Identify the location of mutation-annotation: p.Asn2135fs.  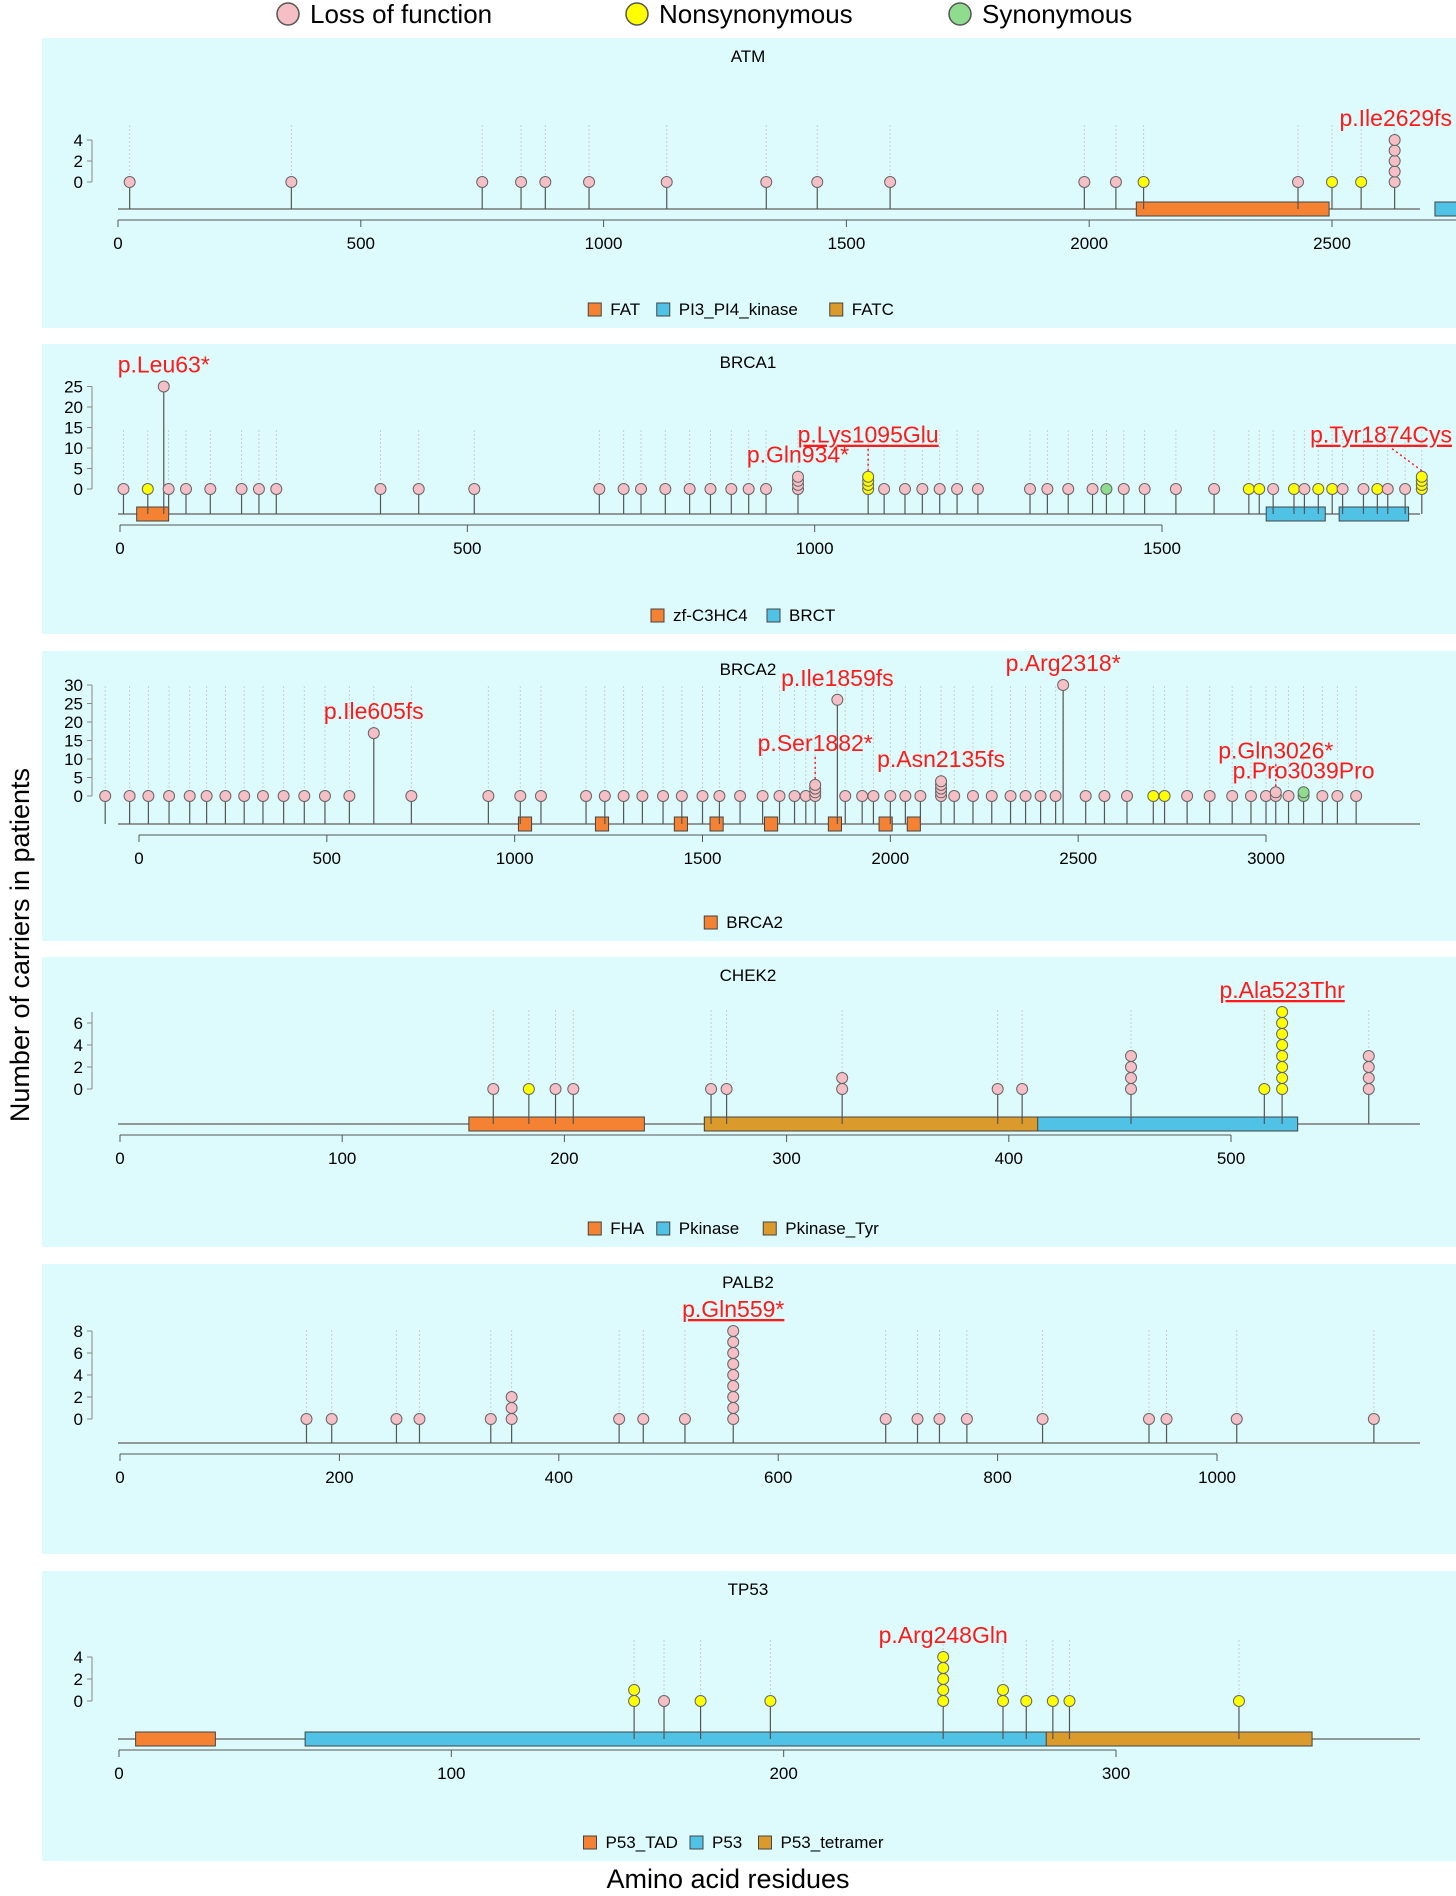
(941, 759).